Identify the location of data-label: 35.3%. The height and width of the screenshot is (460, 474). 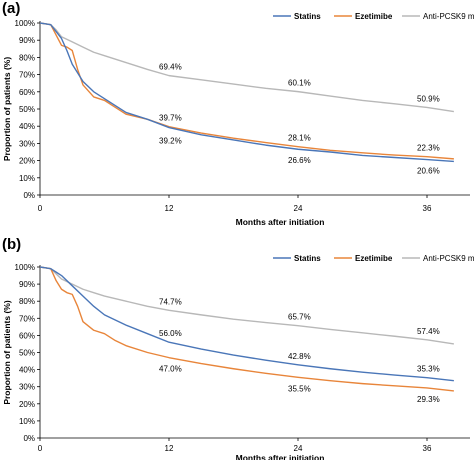
(428, 369).